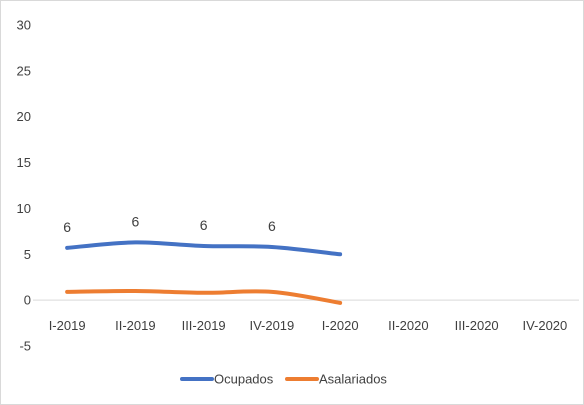 Image resolution: width=584 pixels, height=405 pixels. What do you see at coordinates (25, 346) in the screenshot?
I see `y-tick-label: -5` at bounding box center [25, 346].